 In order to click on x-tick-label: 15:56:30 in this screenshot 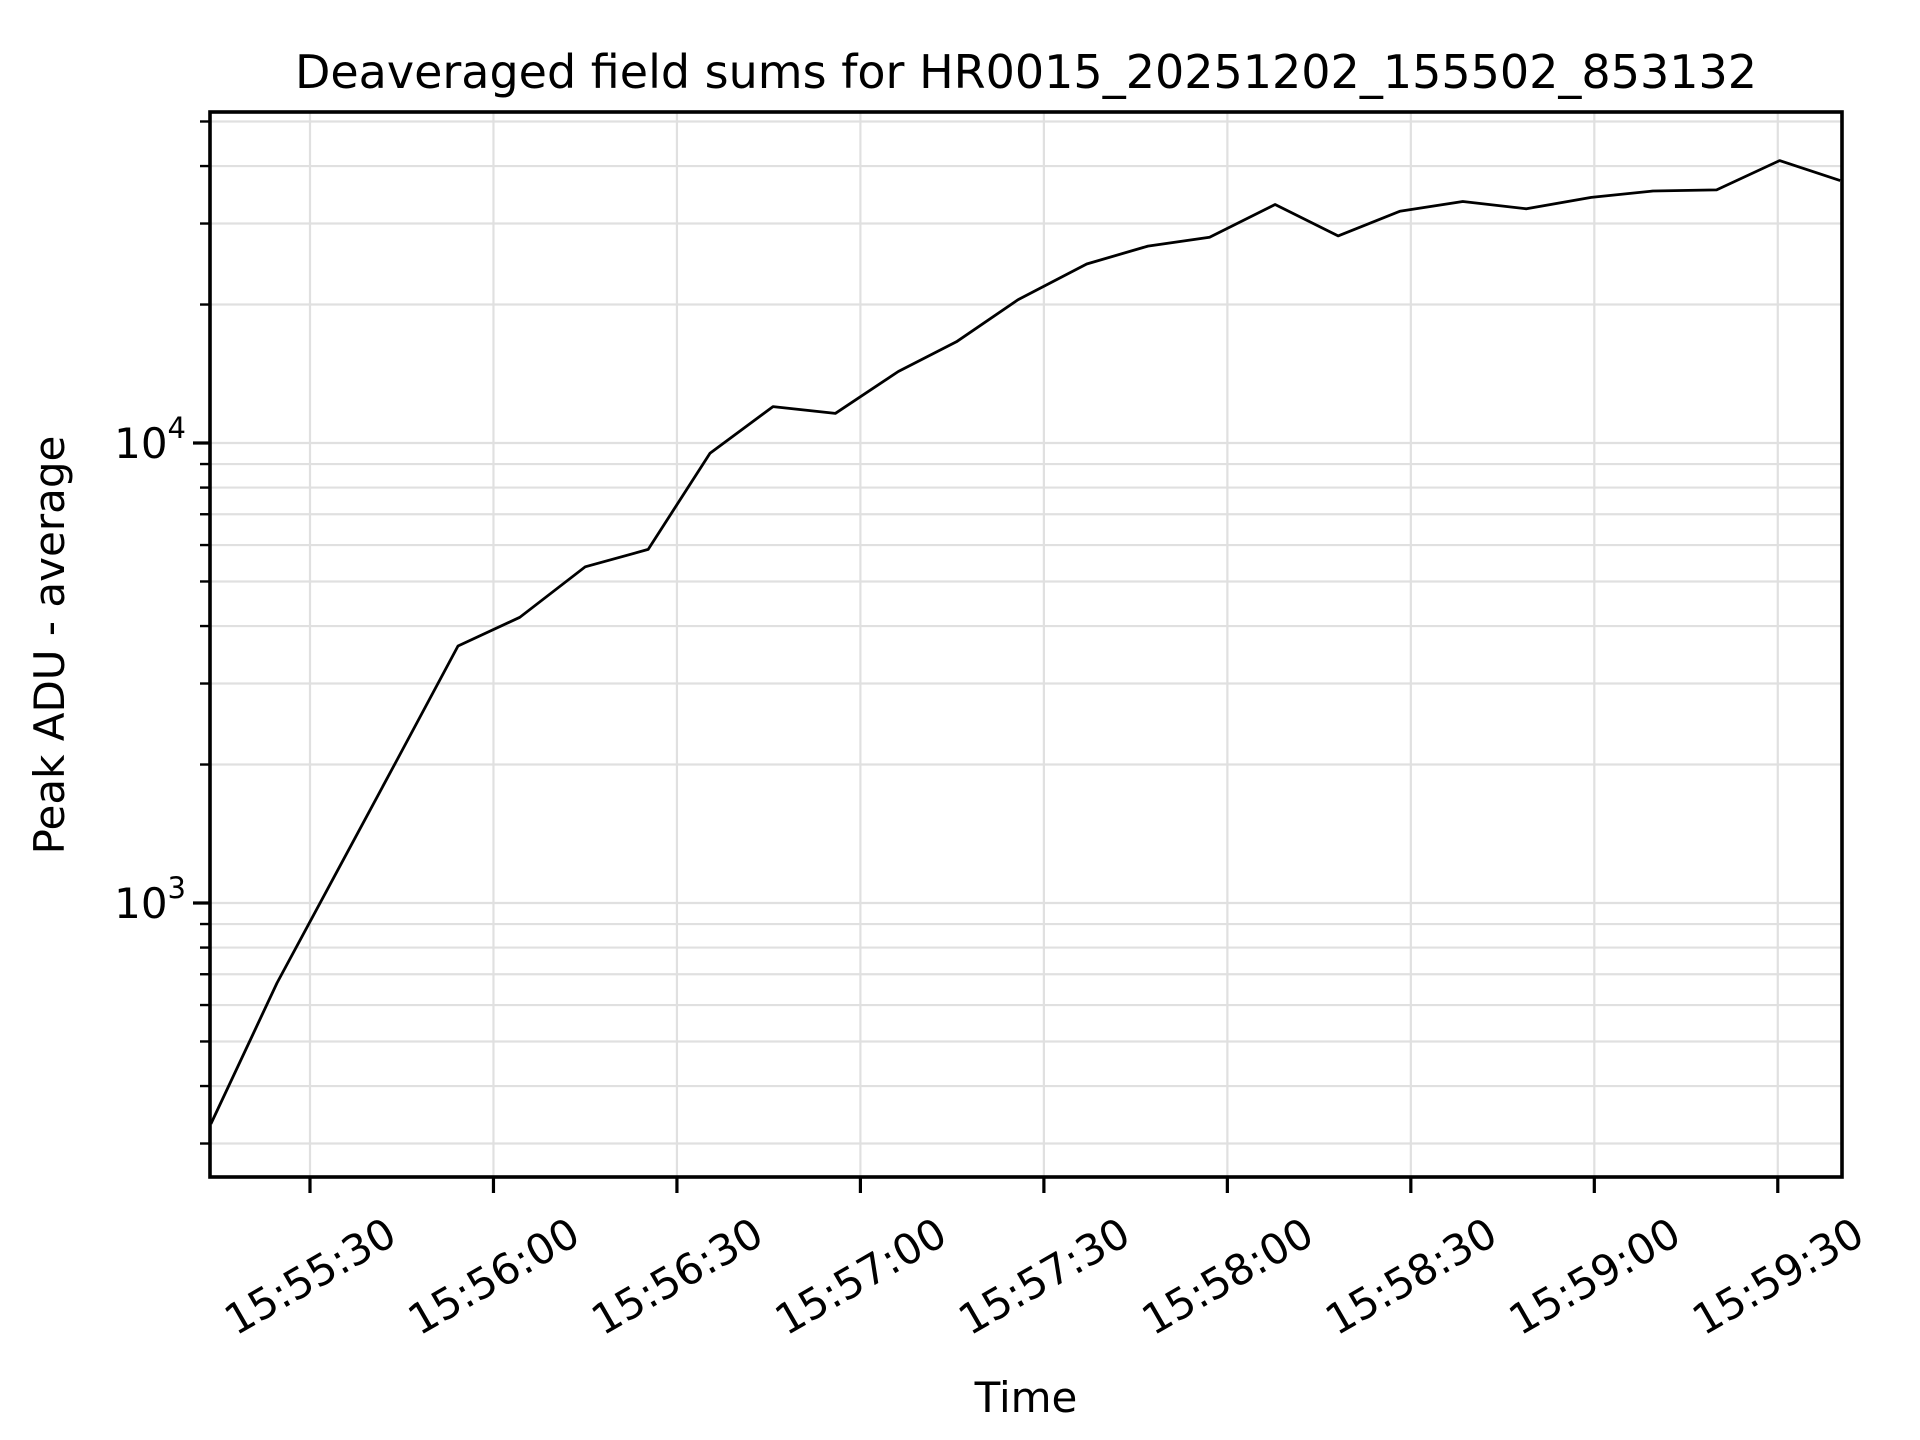, I will do `click(677, 1276)`.